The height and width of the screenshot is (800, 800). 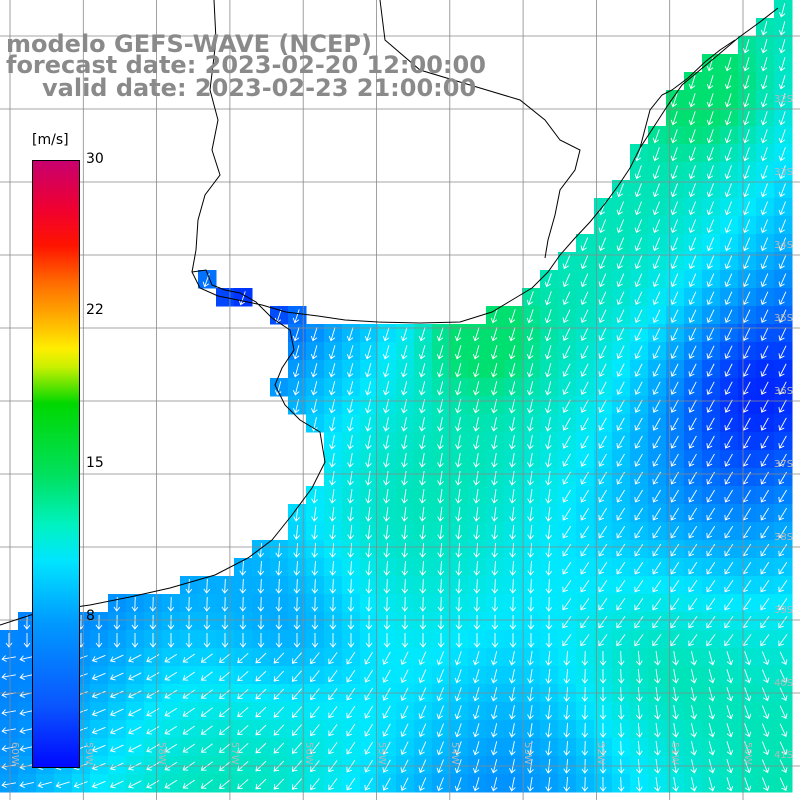 What do you see at coordinates (90, 616) in the screenshot?
I see `colorbar-tick-8: 8` at bounding box center [90, 616].